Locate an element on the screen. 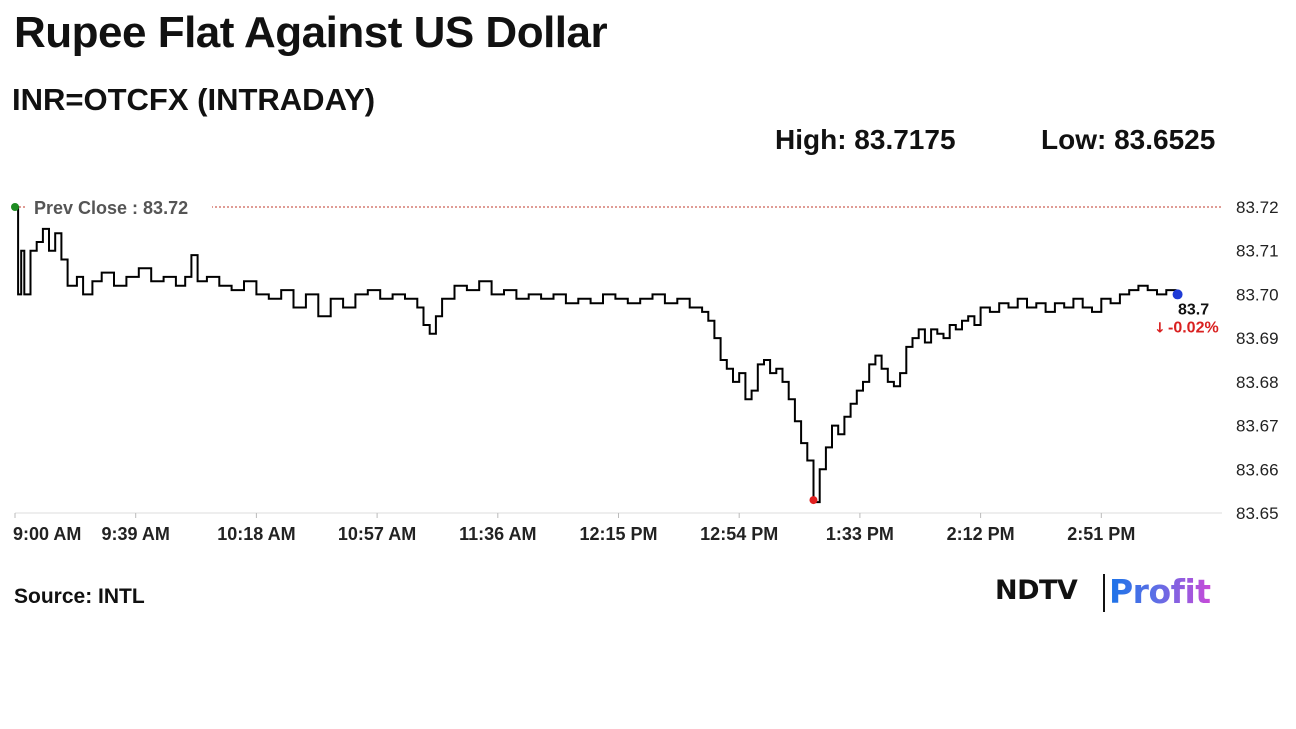 This screenshot has width=1296, height=729. x-tick-label: 2:51 PM is located at coordinates (1101, 534).